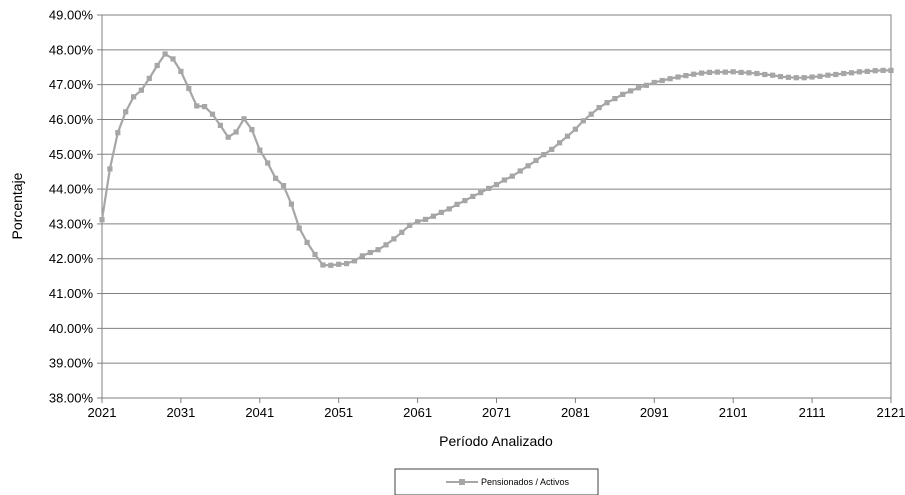 This screenshot has width=905, height=495. What do you see at coordinates (259, 412) in the screenshot?
I see `x-tick-label: 2041` at bounding box center [259, 412].